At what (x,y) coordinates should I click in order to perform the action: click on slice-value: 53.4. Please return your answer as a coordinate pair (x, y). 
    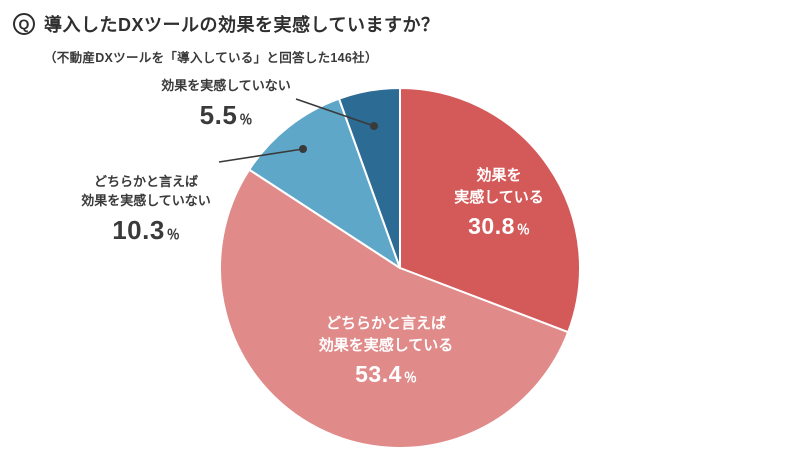
    Looking at the image, I should click on (378, 373).